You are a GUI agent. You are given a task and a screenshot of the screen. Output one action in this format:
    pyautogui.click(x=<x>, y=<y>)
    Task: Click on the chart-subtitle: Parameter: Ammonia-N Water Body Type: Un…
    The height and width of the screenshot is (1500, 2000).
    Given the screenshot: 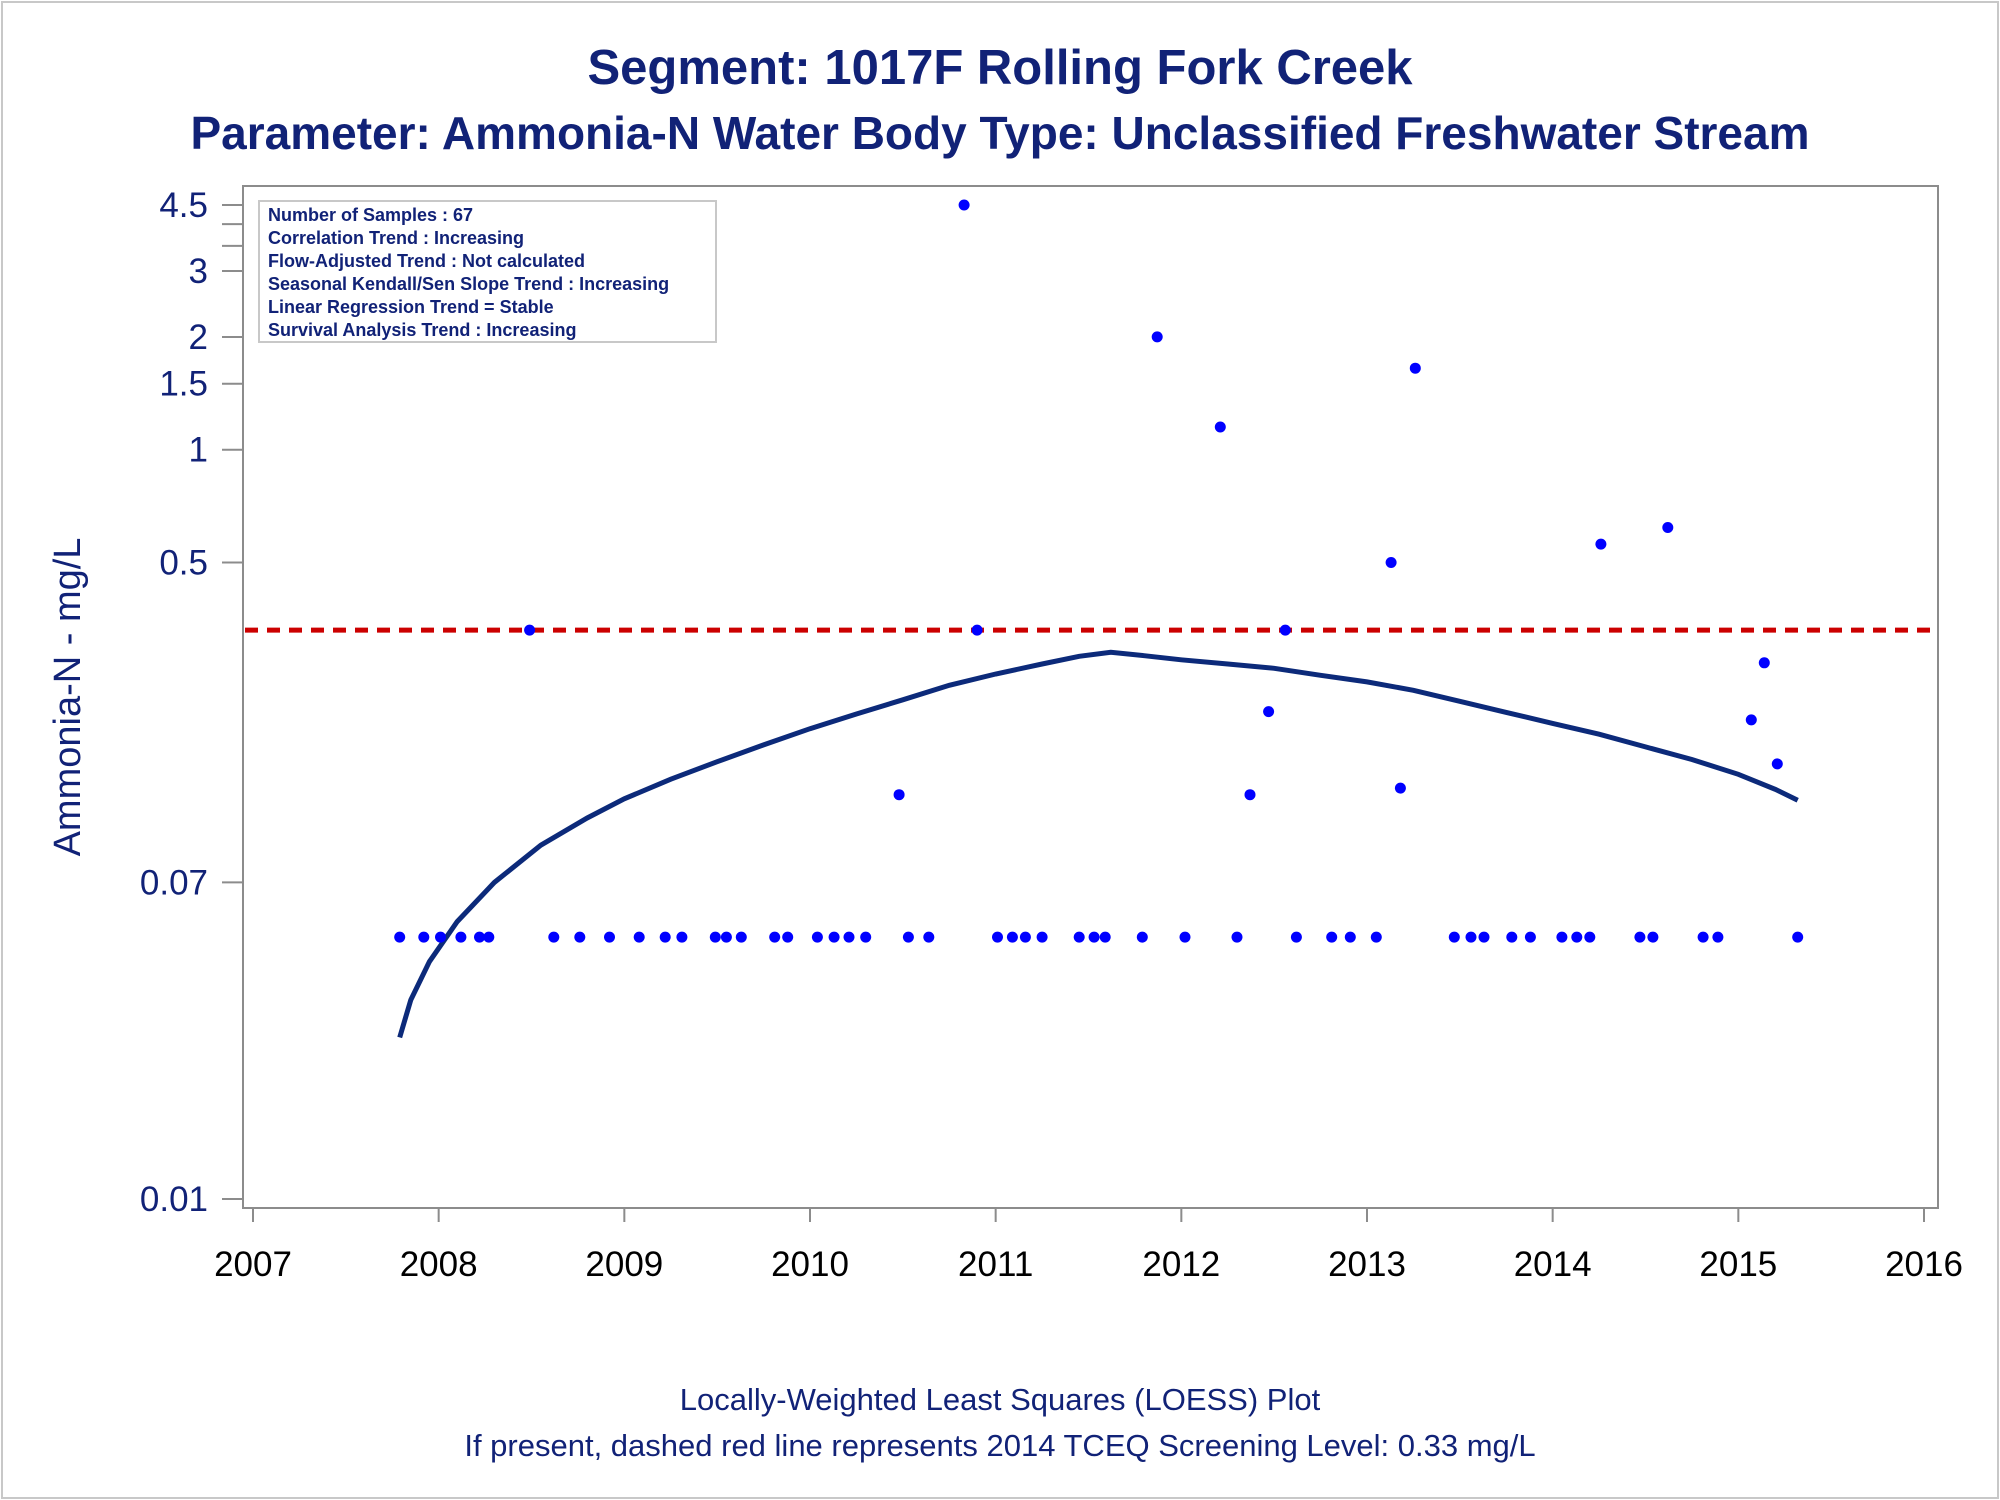 What is the action you would take?
    pyautogui.click(x=1000, y=133)
    